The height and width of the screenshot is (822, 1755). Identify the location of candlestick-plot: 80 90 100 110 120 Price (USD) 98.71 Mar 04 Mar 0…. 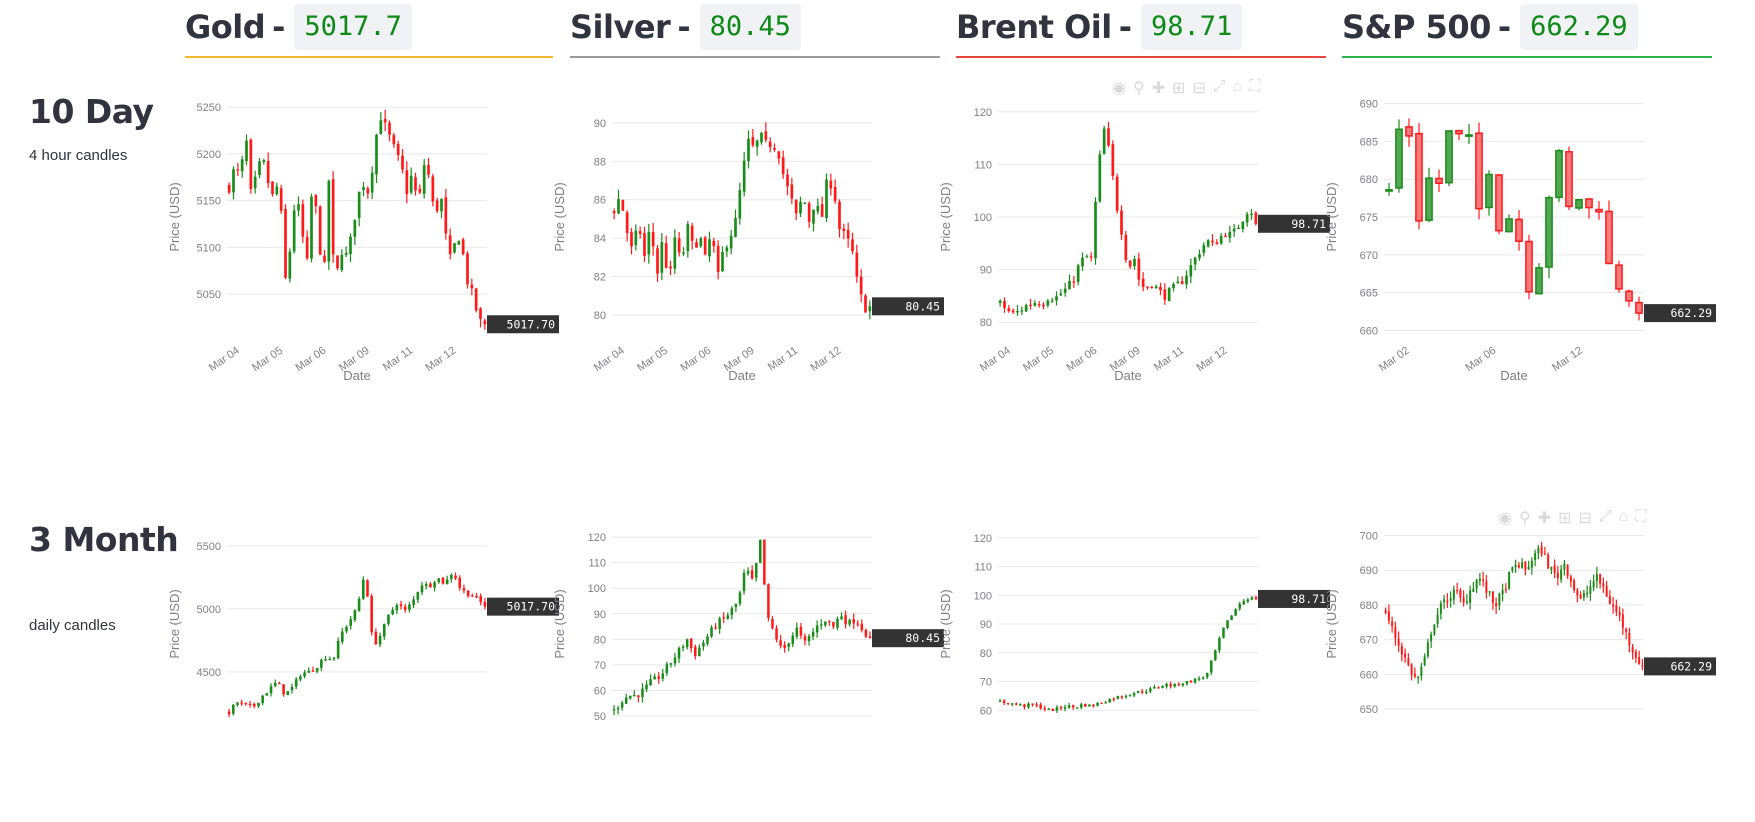
(1134, 240).